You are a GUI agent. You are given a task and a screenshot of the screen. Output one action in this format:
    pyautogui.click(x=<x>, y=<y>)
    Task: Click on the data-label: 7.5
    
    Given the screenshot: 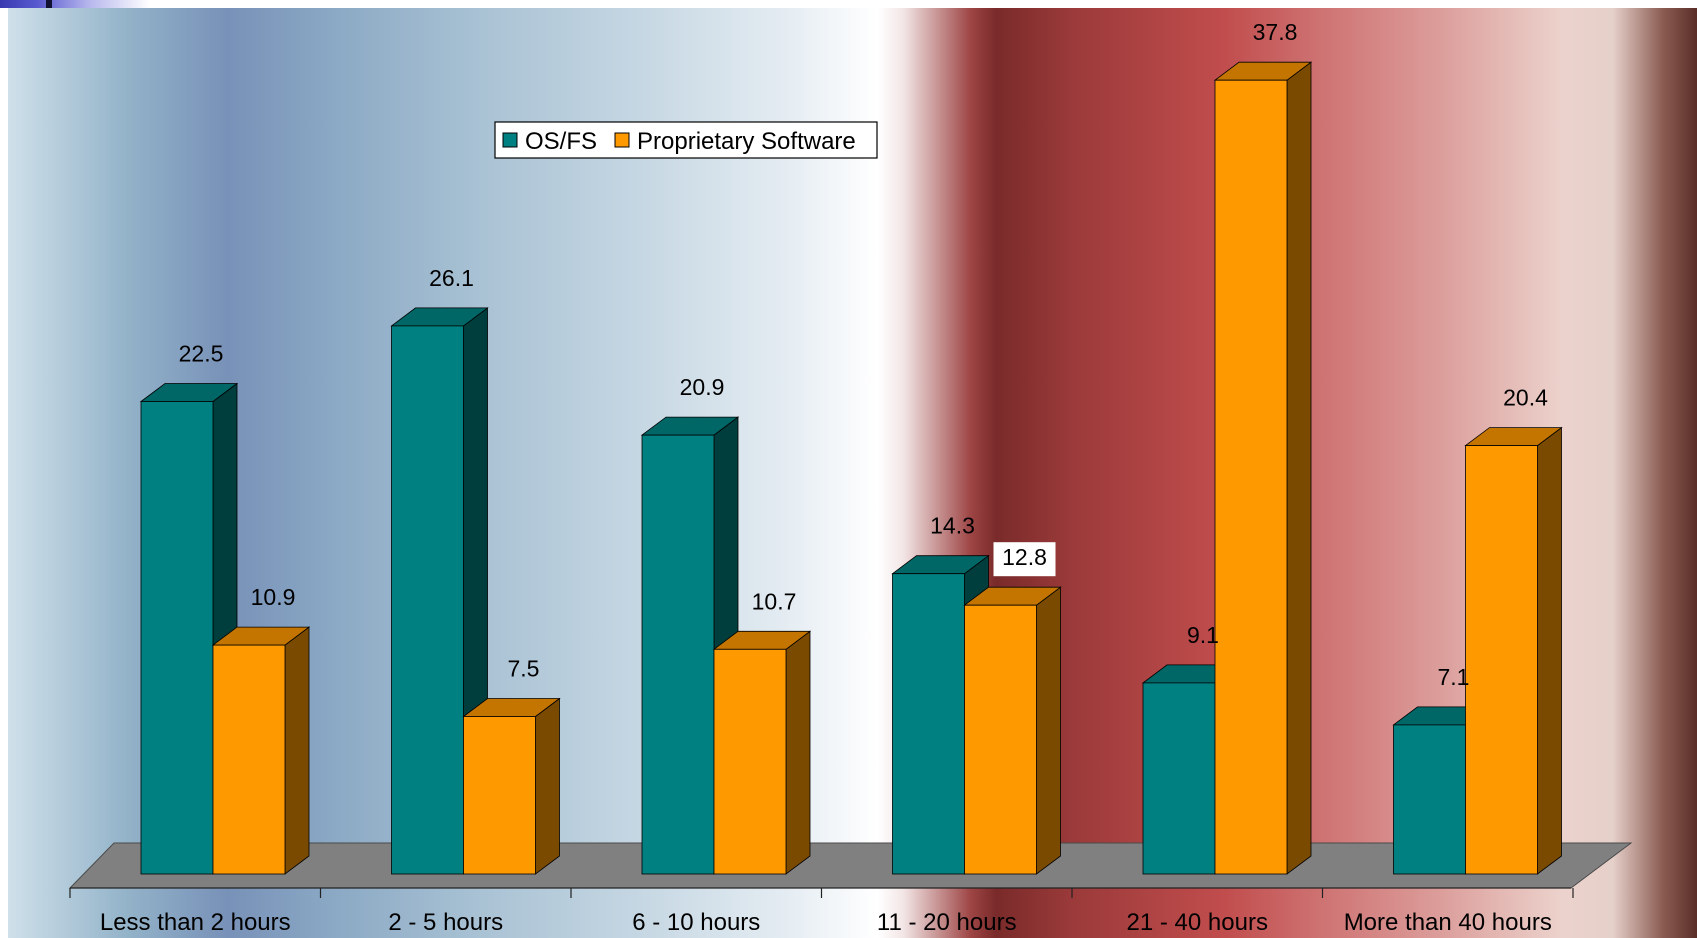 What is the action you would take?
    pyautogui.click(x=524, y=669)
    